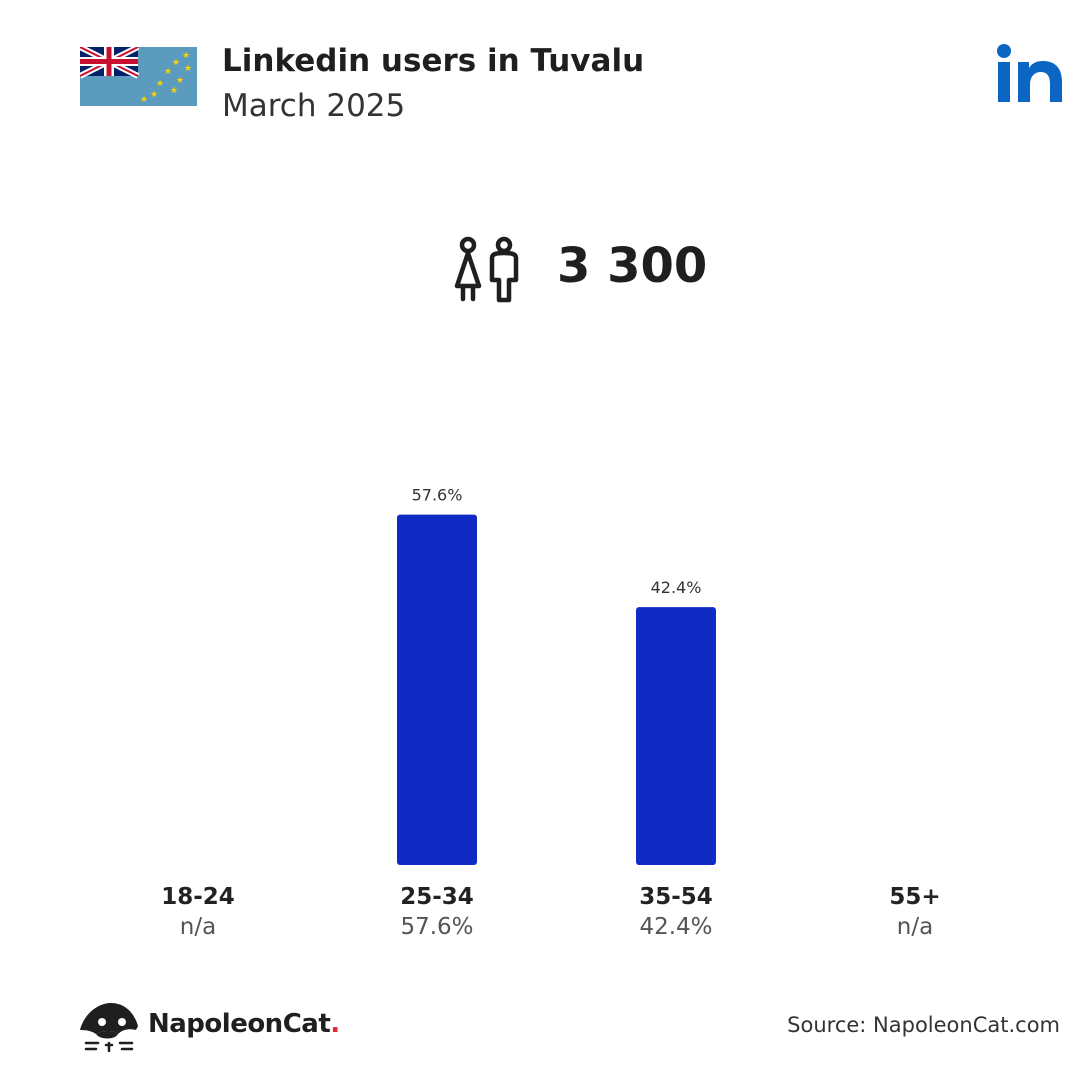  Describe the element at coordinates (676, 587) in the screenshot. I see `bar-value-label: 42.4%` at that location.